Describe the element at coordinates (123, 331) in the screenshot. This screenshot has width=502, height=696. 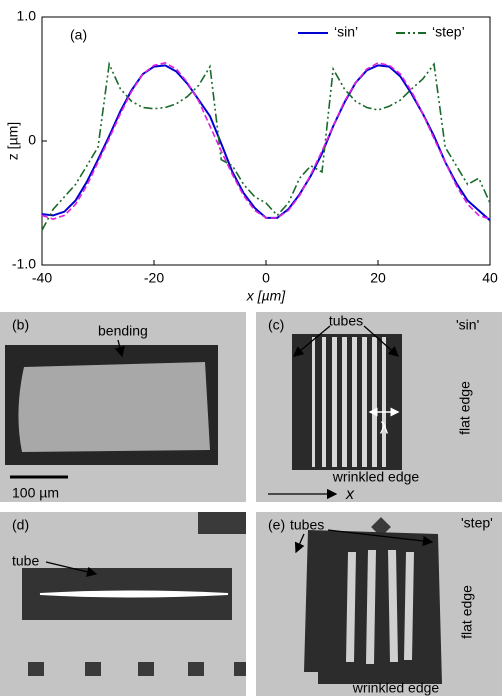
I see `annotation: bending` at that location.